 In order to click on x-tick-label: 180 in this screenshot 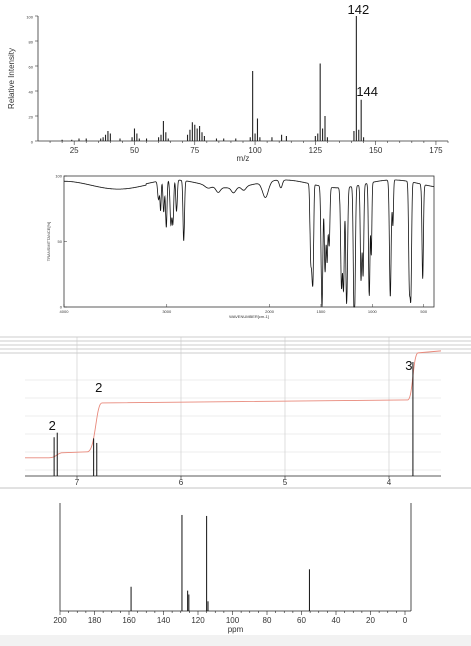, I will do `click(95, 620)`.